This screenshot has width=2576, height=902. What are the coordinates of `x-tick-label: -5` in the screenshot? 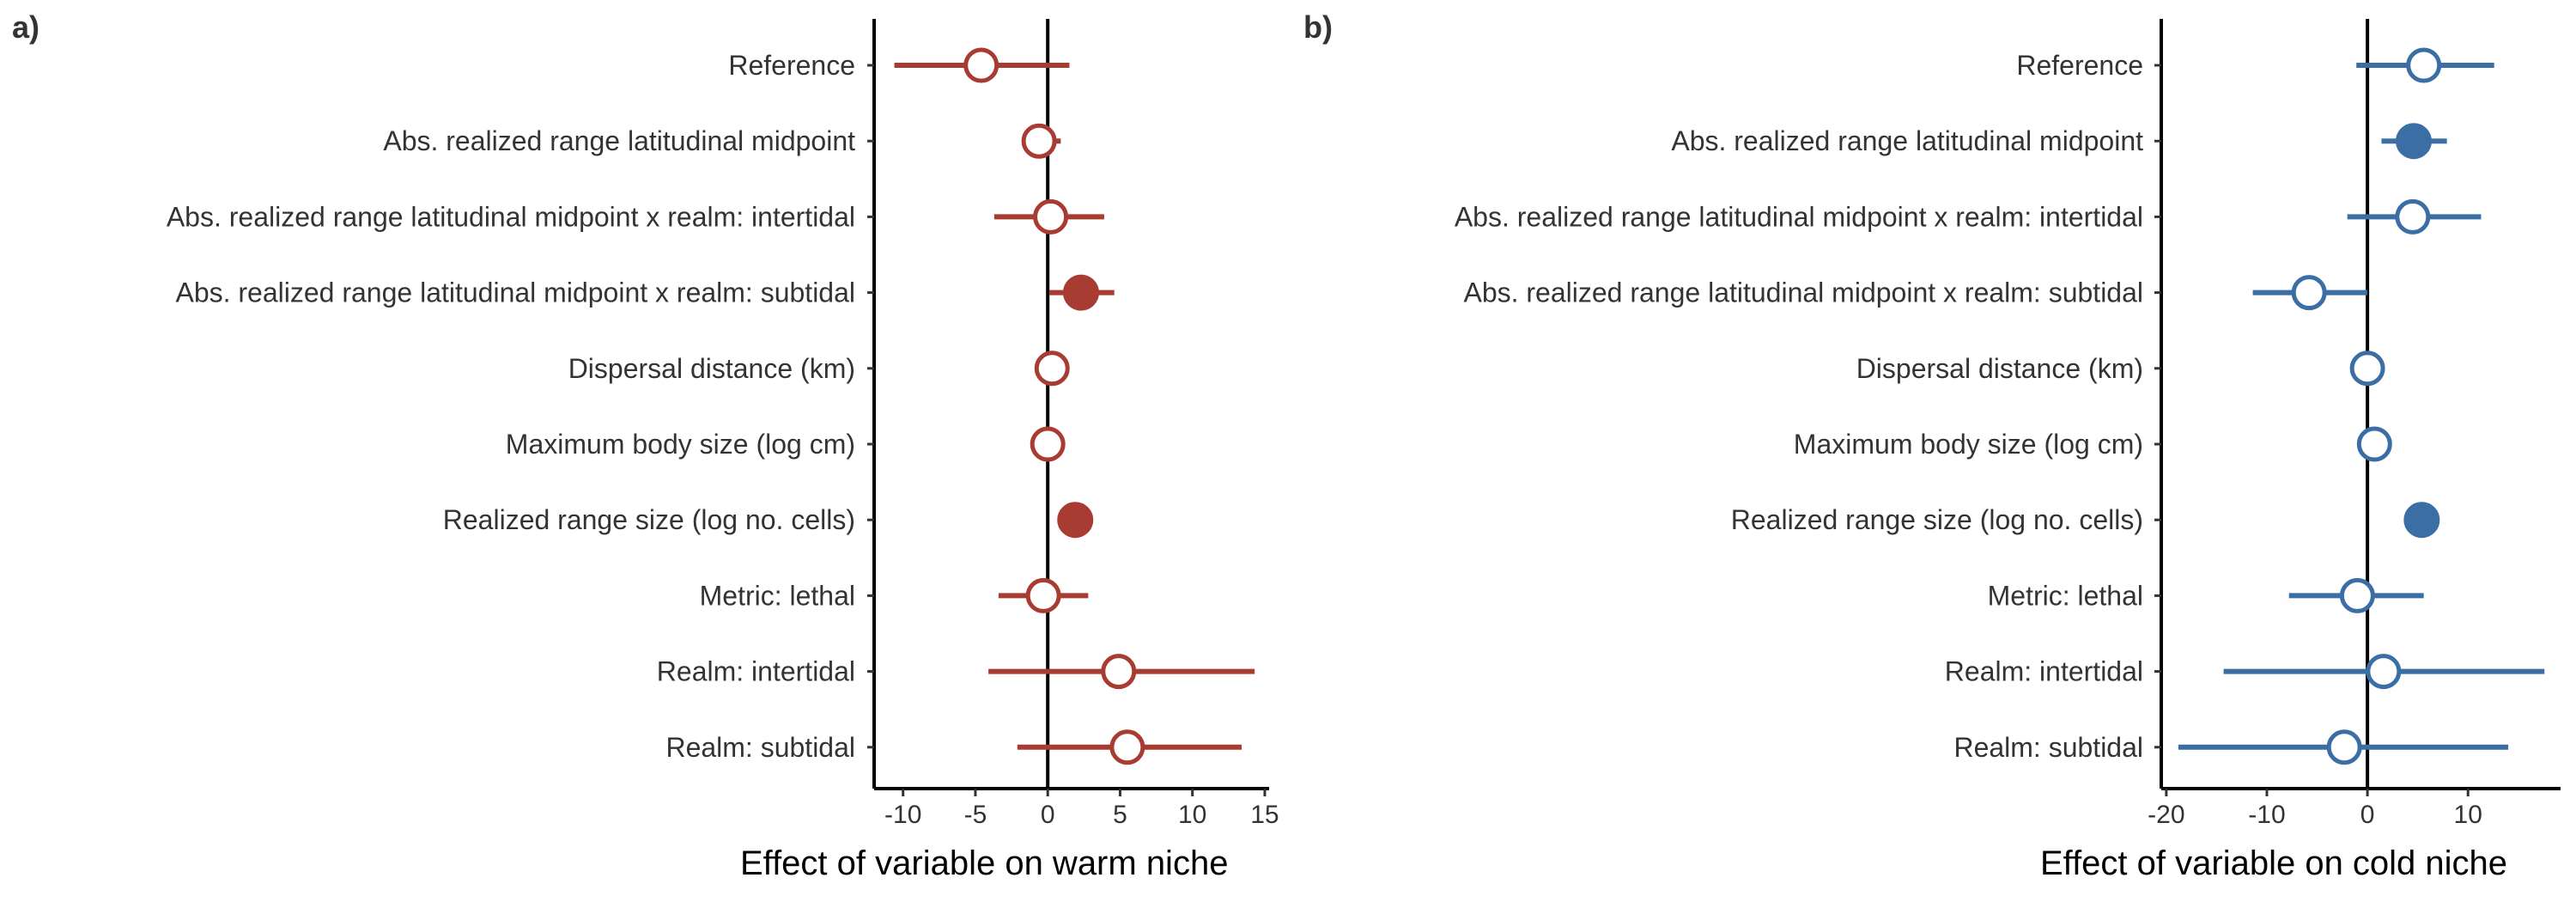 It's located at (976, 815).